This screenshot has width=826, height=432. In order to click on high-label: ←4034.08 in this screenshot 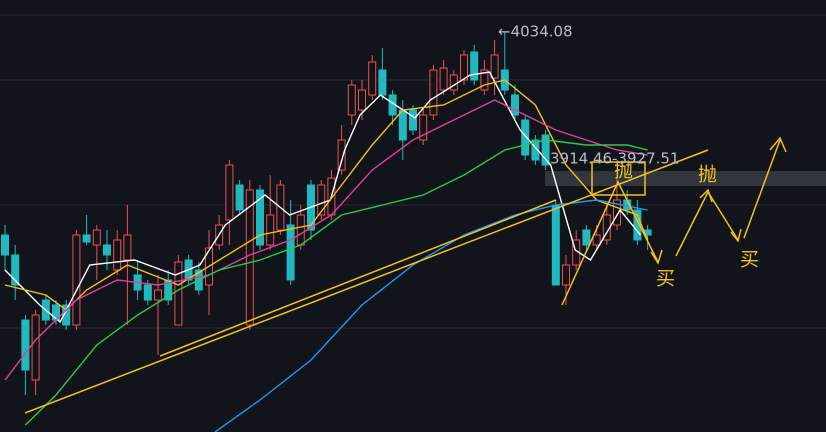, I will do `click(535, 32)`.